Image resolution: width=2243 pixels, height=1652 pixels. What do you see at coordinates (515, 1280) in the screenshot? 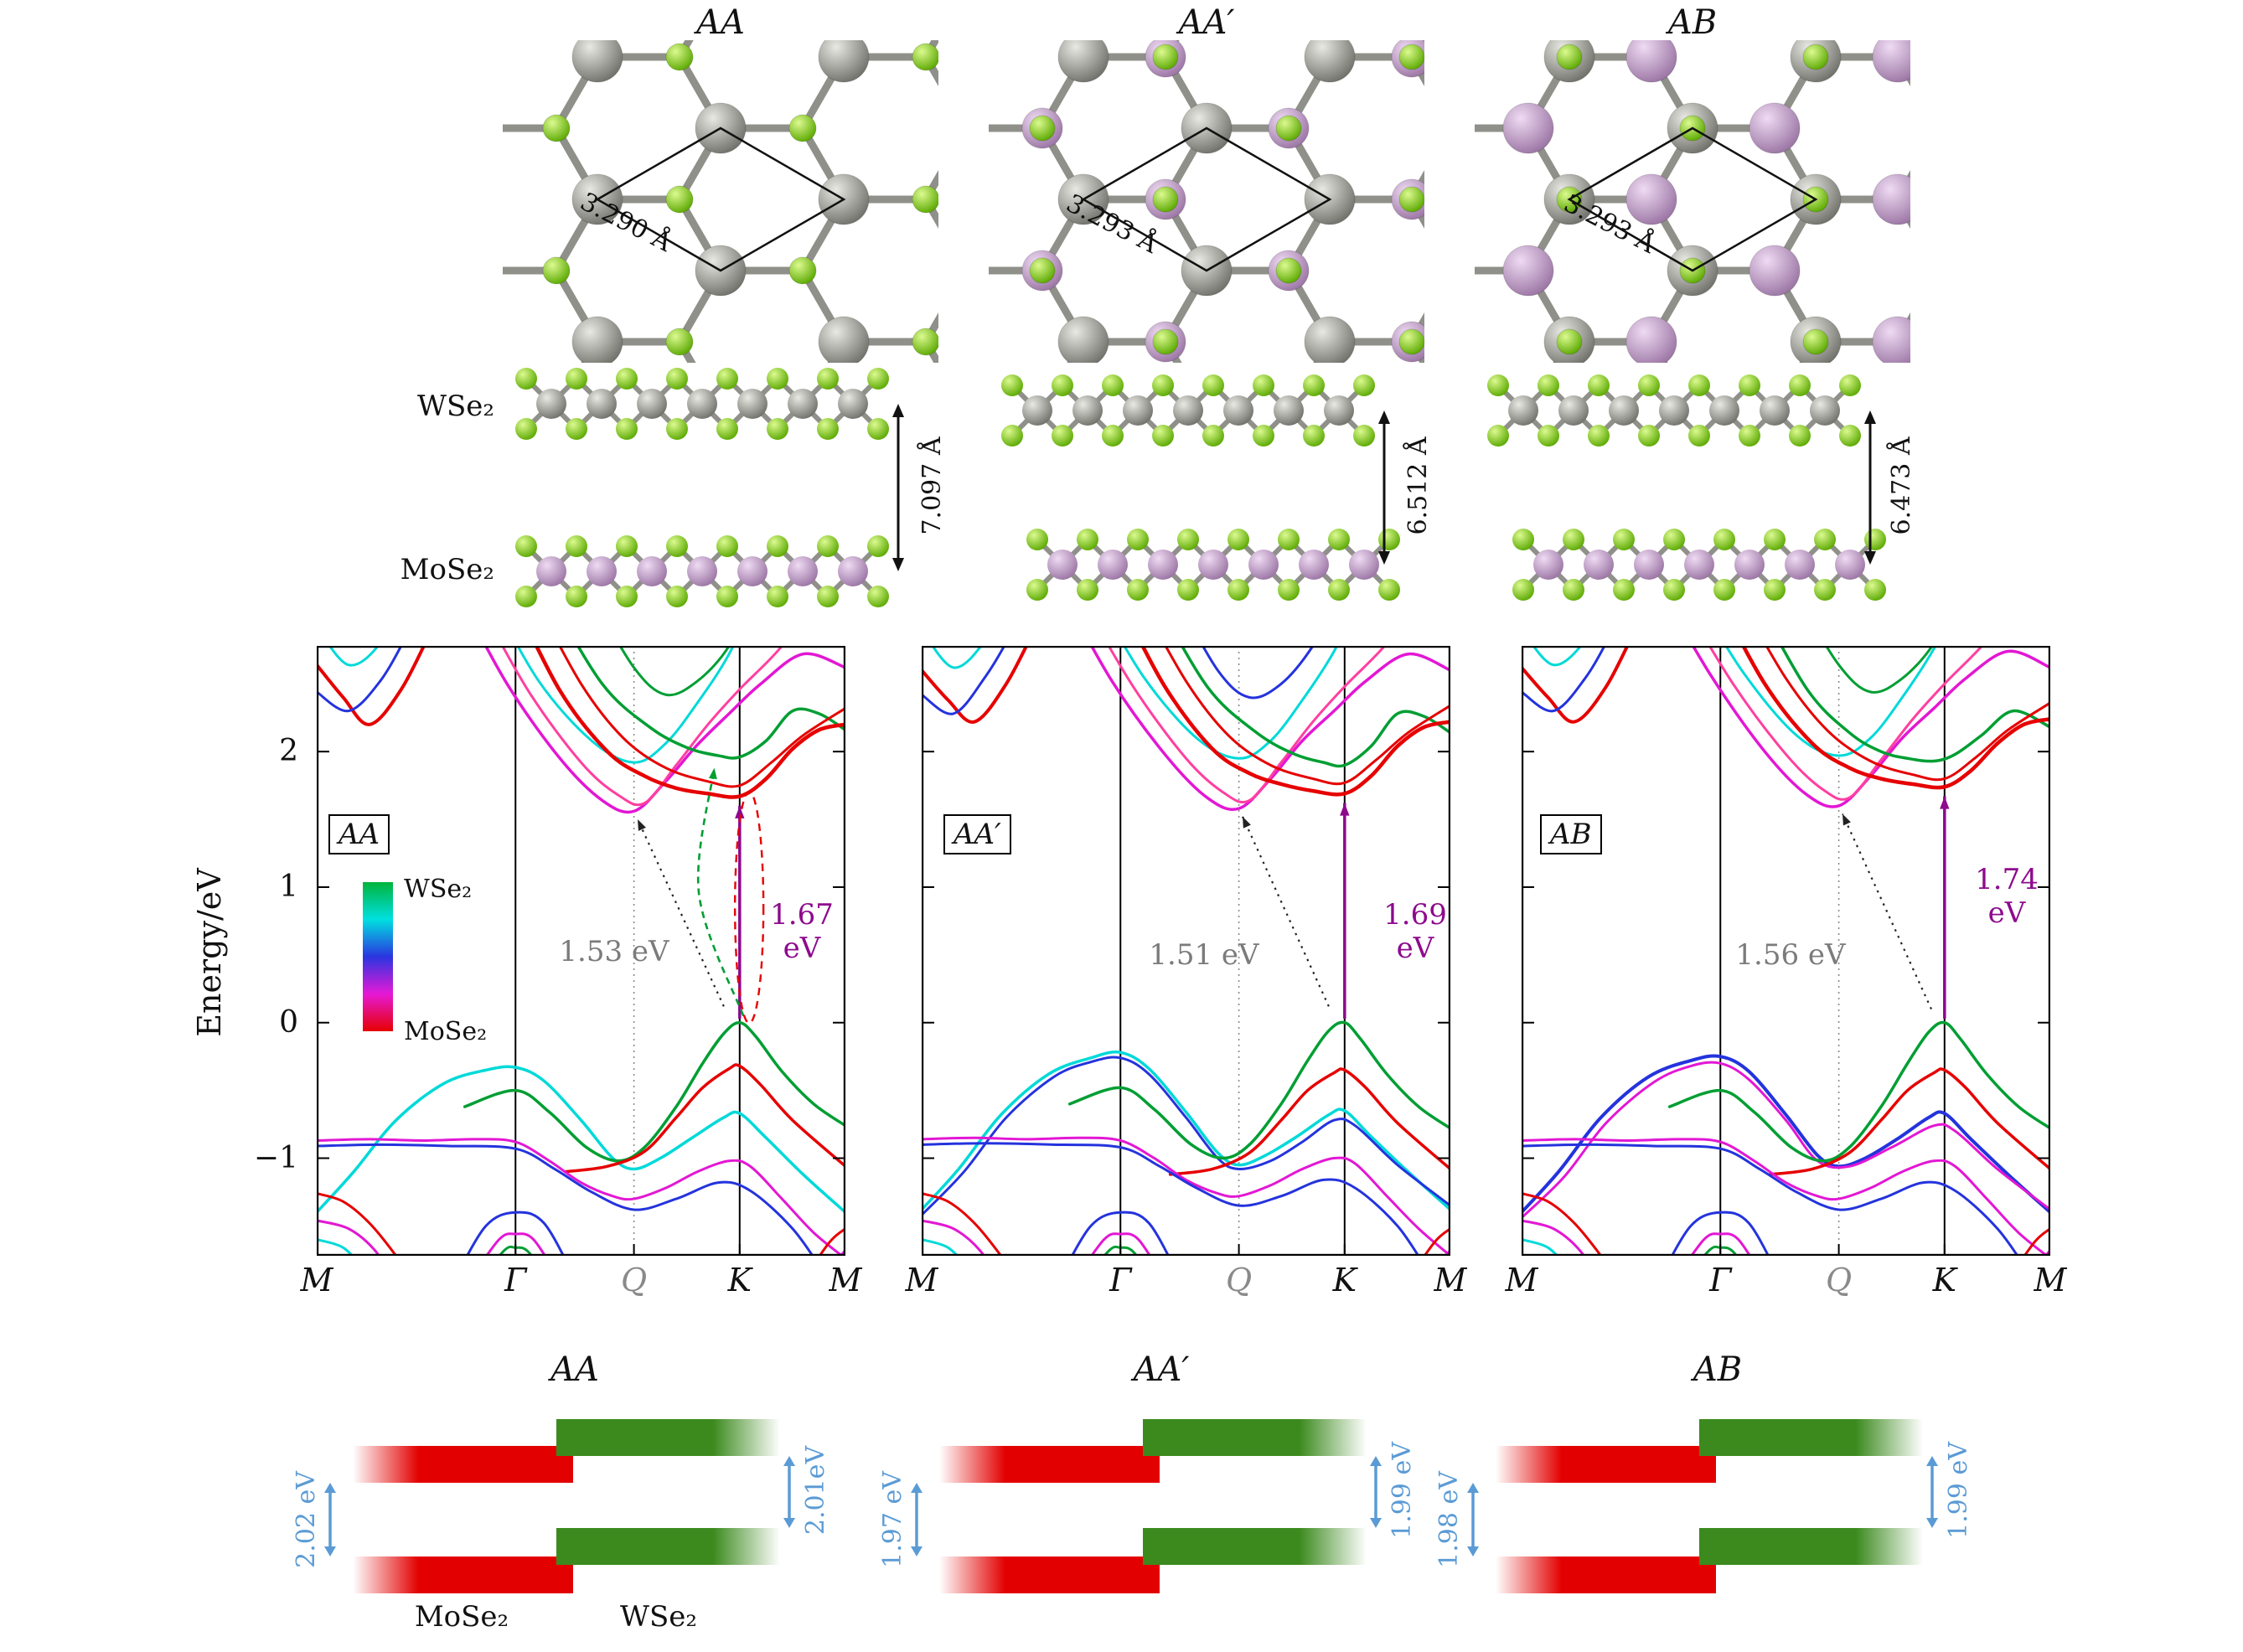
I see `x-tick-label: Γ` at bounding box center [515, 1280].